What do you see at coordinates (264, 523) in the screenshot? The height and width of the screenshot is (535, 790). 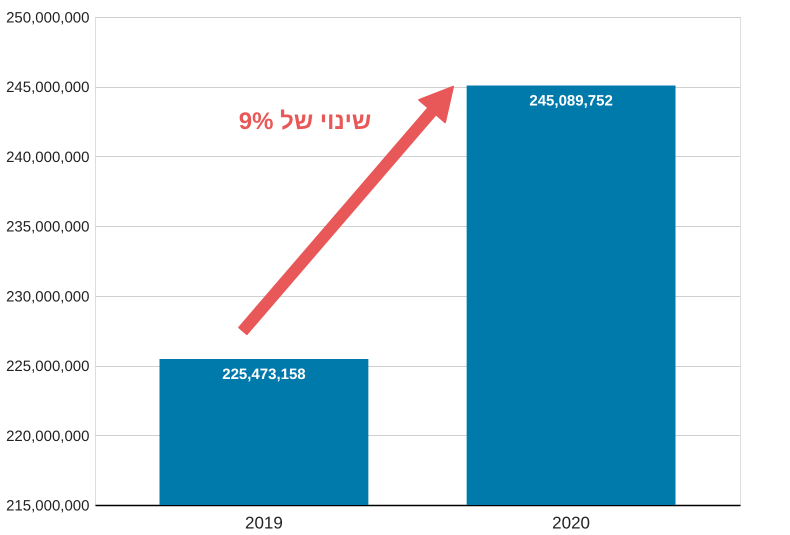 I see `x-tick-label: 2019` at bounding box center [264, 523].